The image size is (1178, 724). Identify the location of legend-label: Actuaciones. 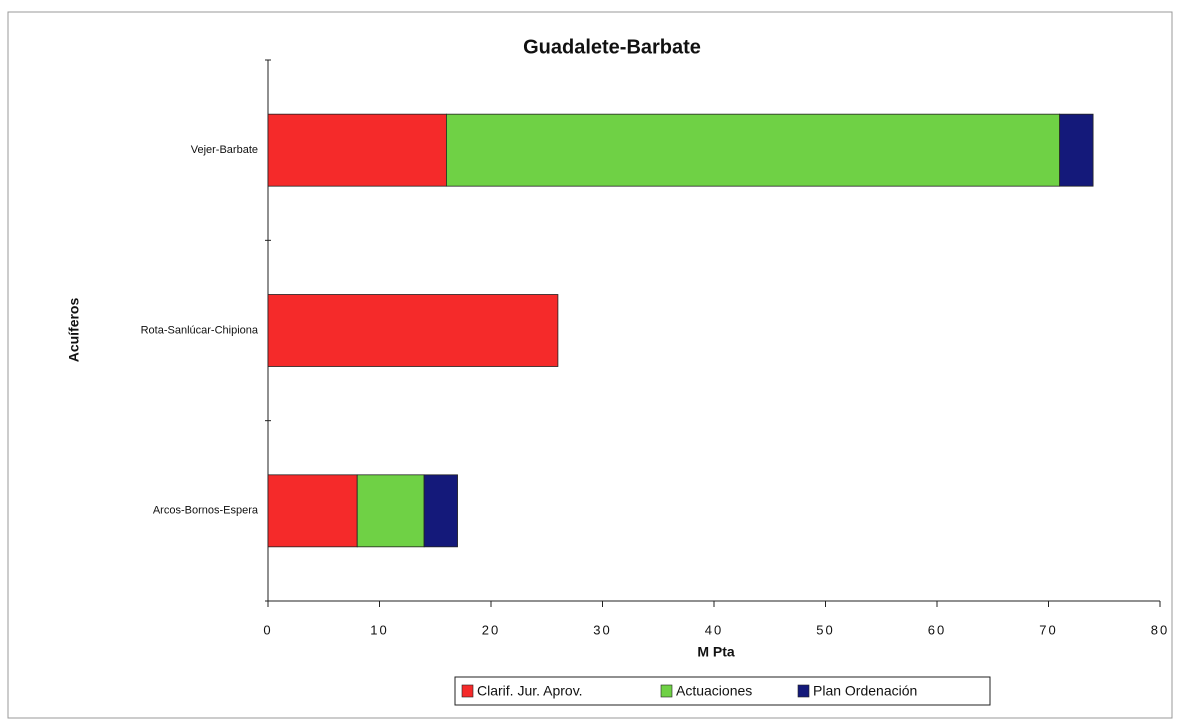
(714, 691).